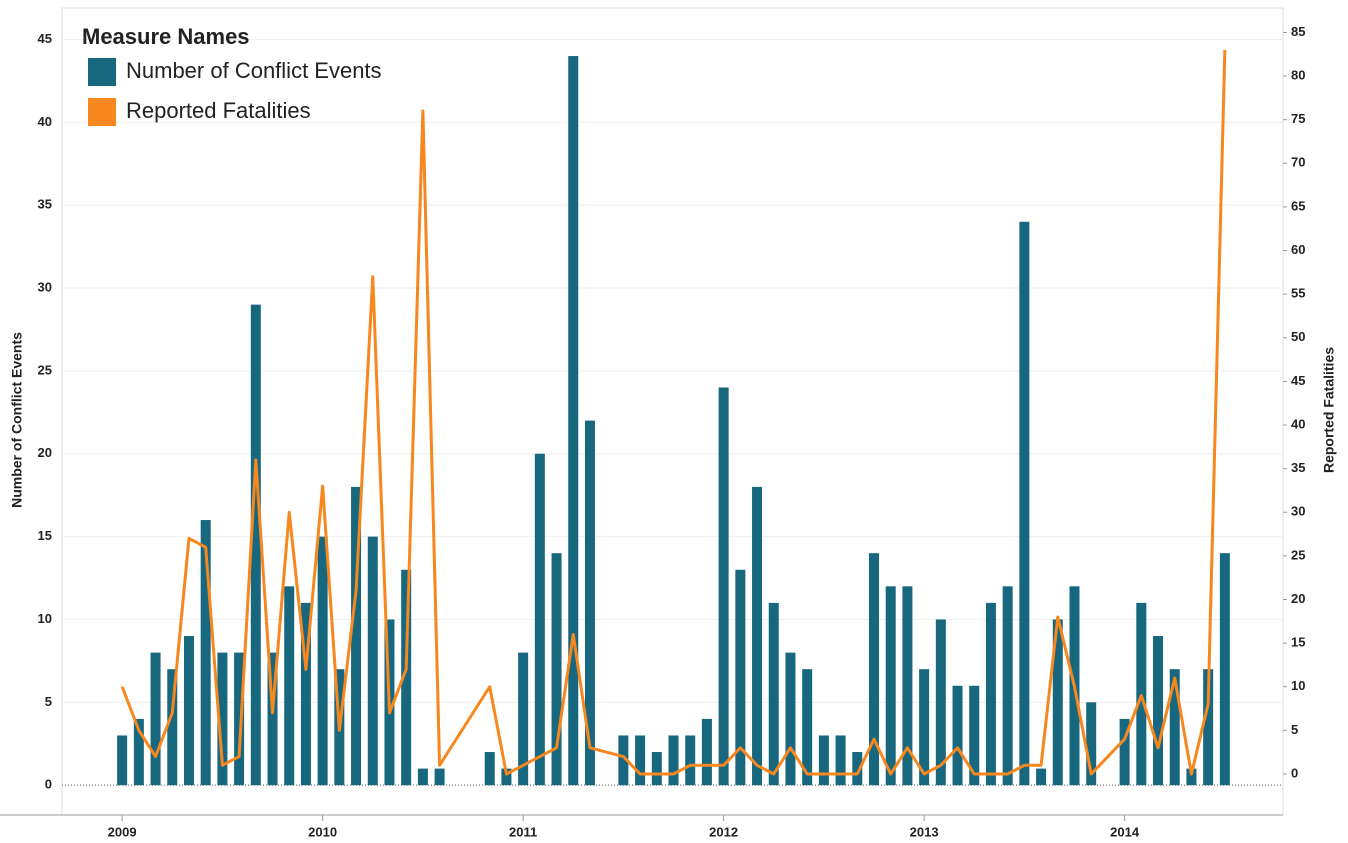  Describe the element at coordinates (723, 831) in the screenshot. I see `x-tick-label: 2012` at that location.